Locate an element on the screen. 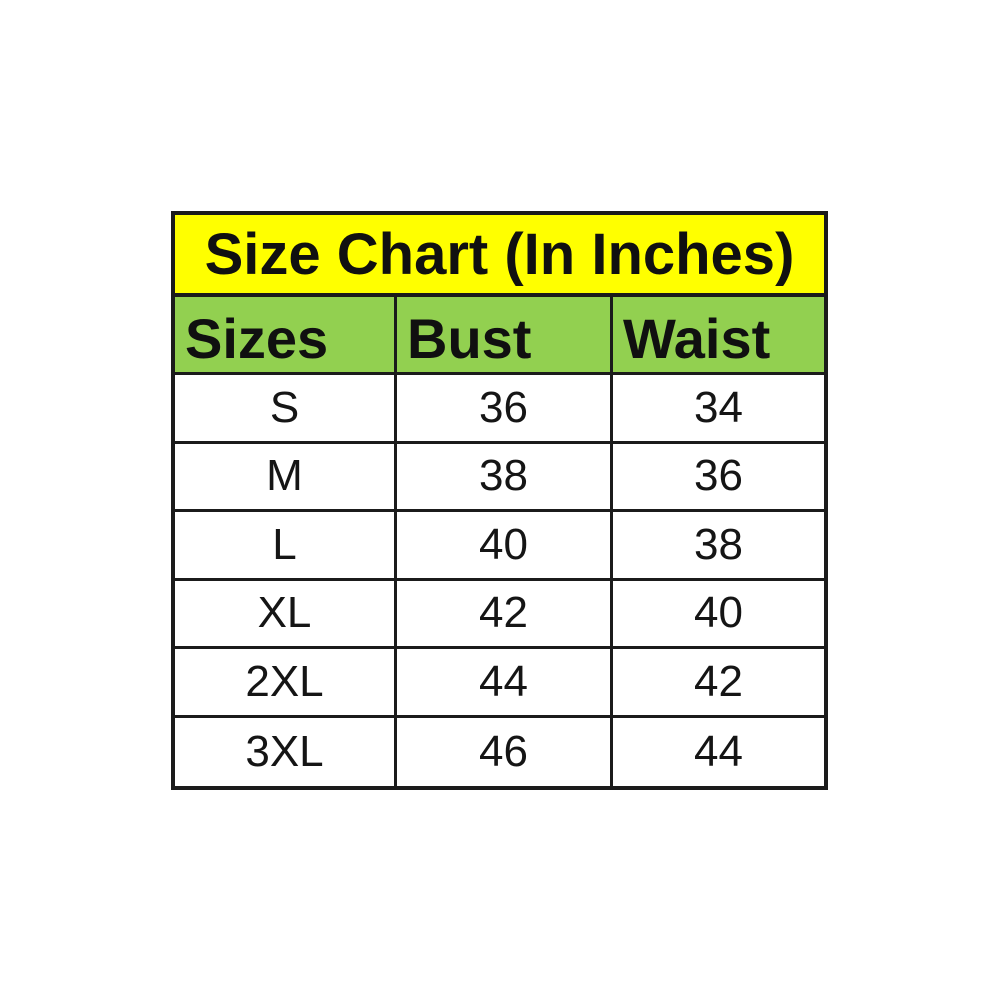  waist-value: 34 is located at coordinates (718, 407).